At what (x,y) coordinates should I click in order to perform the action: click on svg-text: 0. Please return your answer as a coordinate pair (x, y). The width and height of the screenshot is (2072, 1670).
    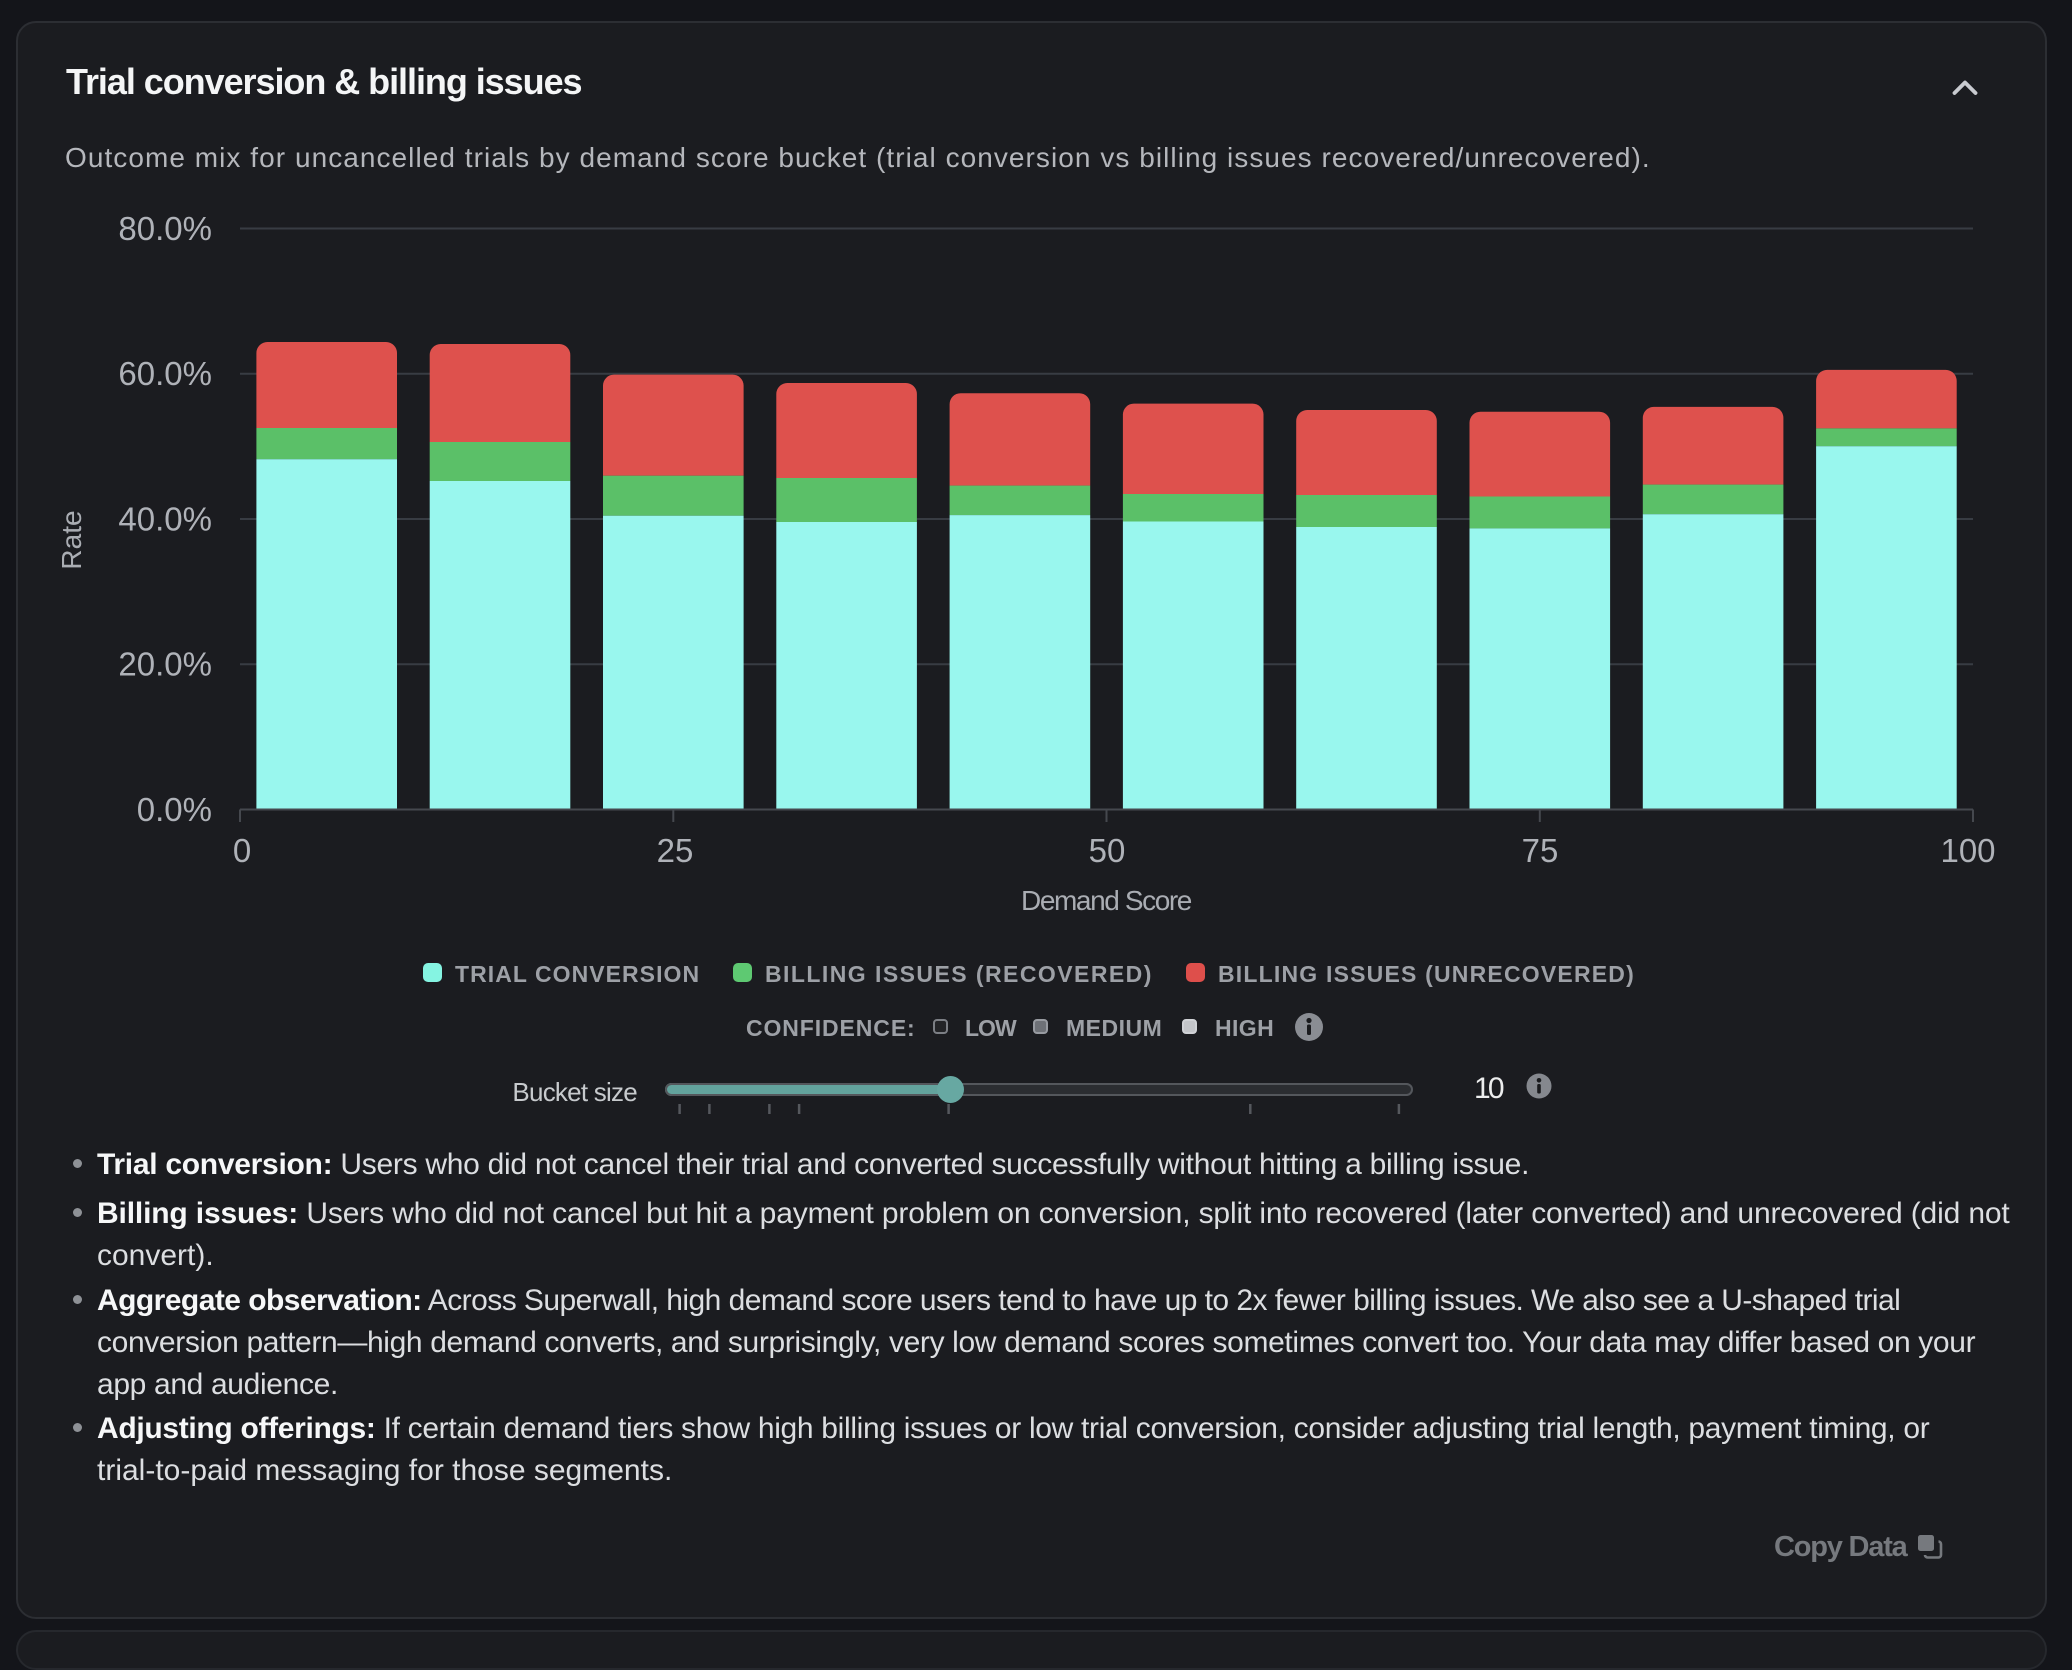
    Looking at the image, I should click on (242, 850).